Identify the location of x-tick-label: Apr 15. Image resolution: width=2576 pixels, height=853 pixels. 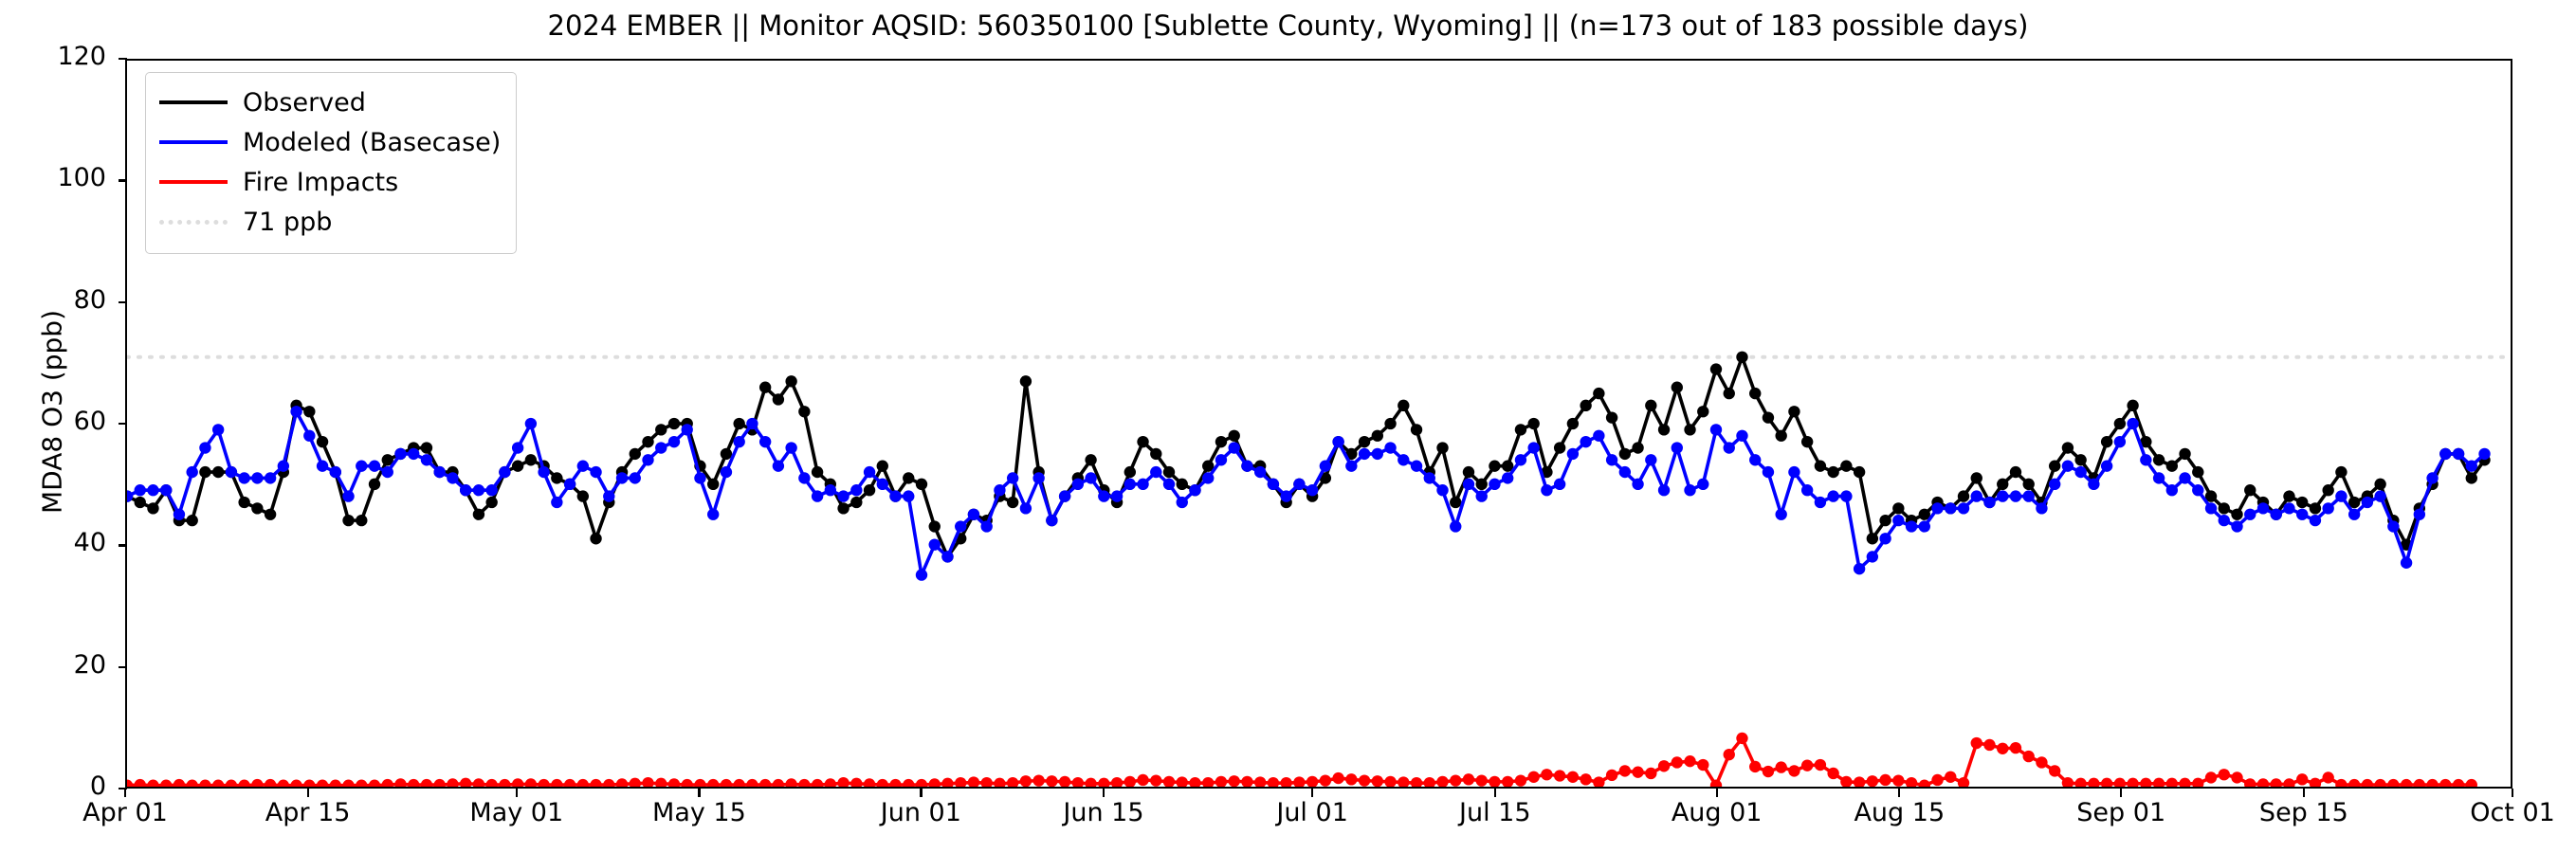
(308, 812).